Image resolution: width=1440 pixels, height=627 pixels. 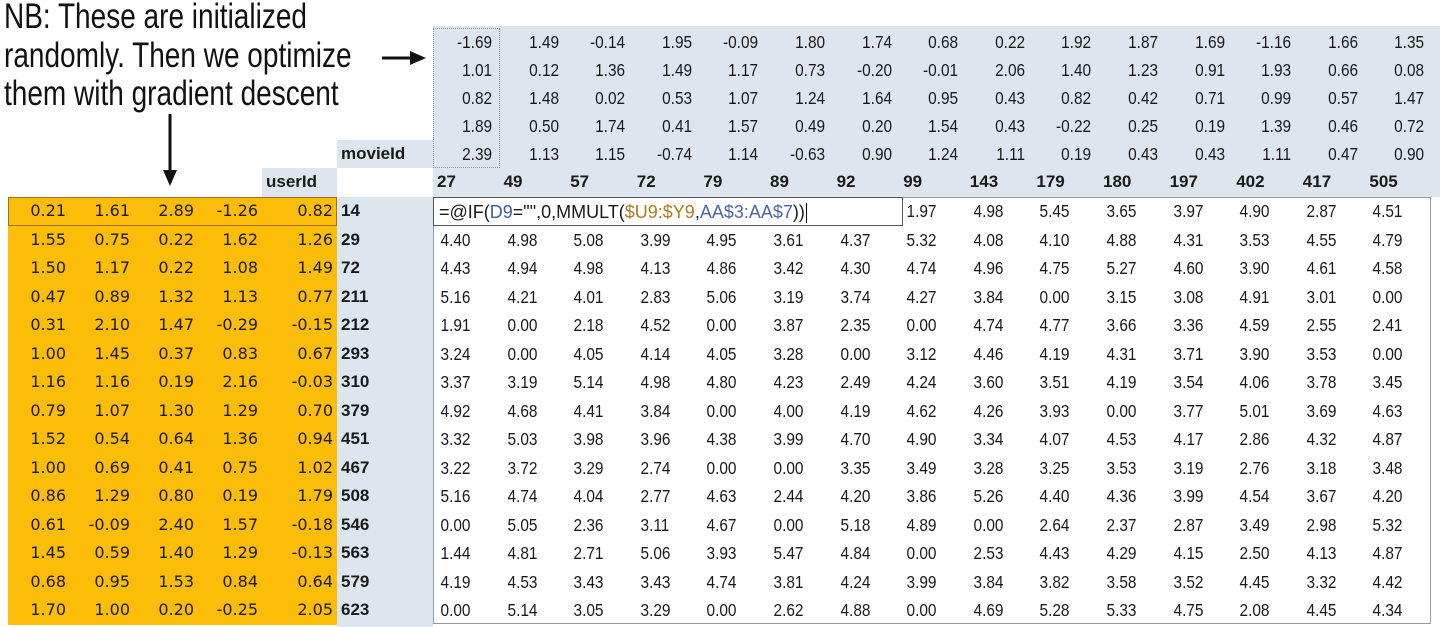 What do you see at coordinates (1254, 439) in the screenshot?
I see `prediction-cell: 2.86` at bounding box center [1254, 439].